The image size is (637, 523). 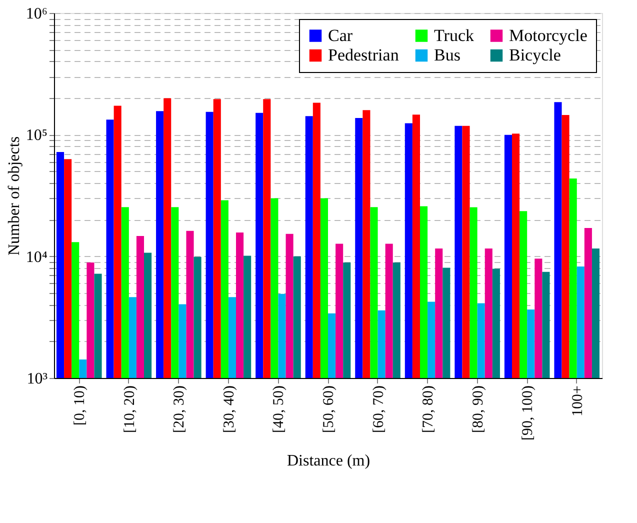 I want to click on x-tick-label: [90, 100), so click(x=528, y=413).